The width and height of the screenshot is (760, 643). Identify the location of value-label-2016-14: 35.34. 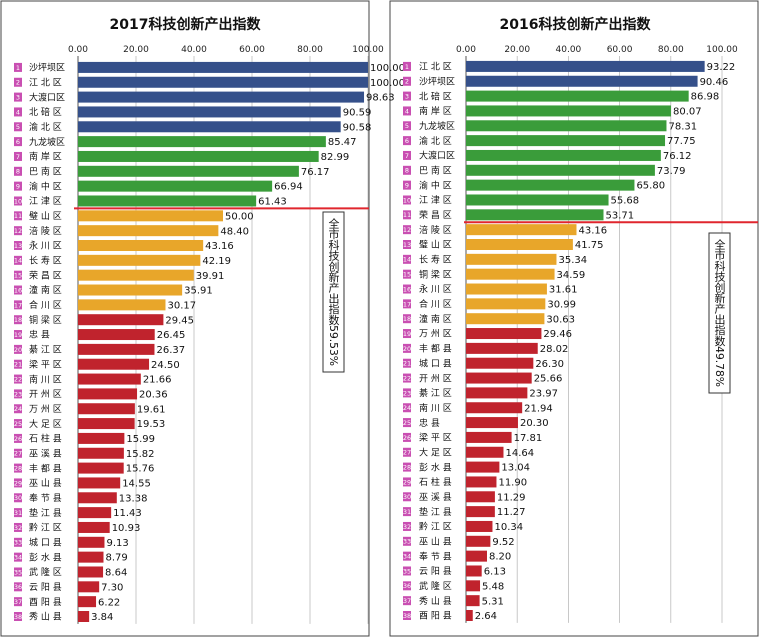
(572, 260).